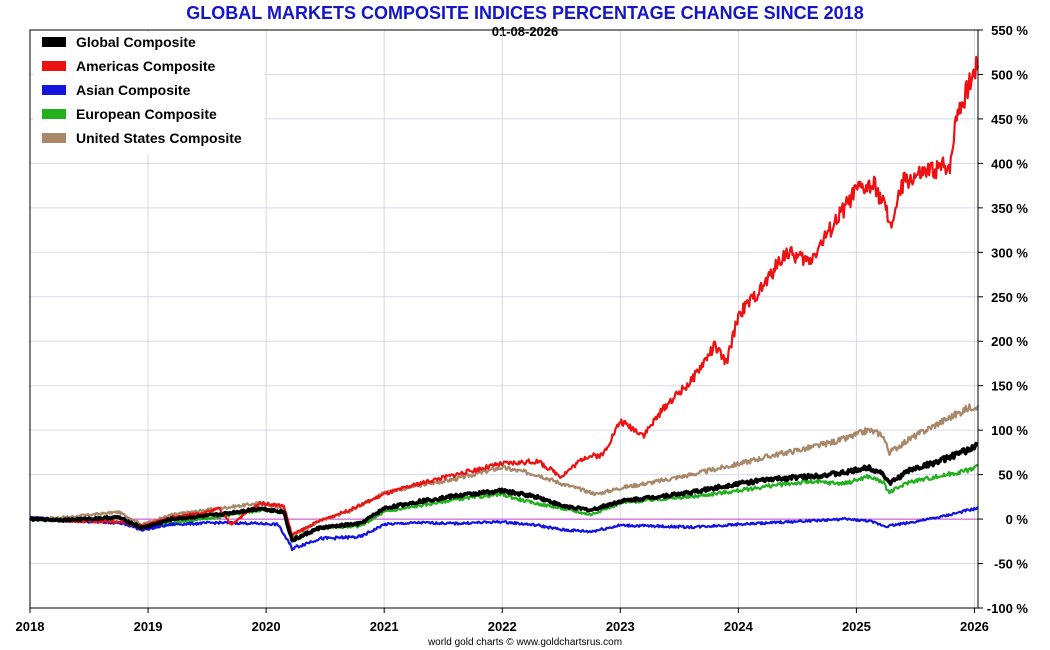 This screenshot has height=650, width=1050. I want to click on x-tick-label: 2023, so click(620, 626).